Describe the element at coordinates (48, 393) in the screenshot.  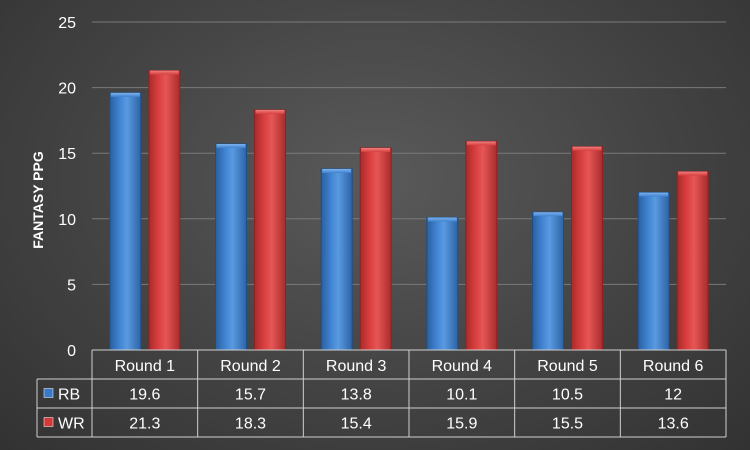
I see `legend-key-rb` at that location.